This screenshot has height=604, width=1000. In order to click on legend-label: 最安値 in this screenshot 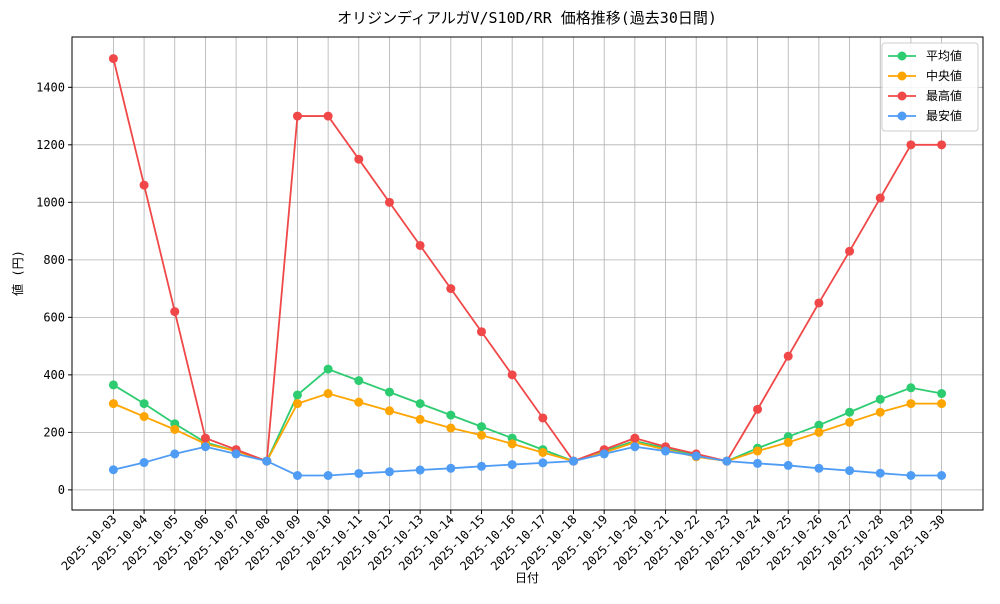, I will do `click(944, 115)`.